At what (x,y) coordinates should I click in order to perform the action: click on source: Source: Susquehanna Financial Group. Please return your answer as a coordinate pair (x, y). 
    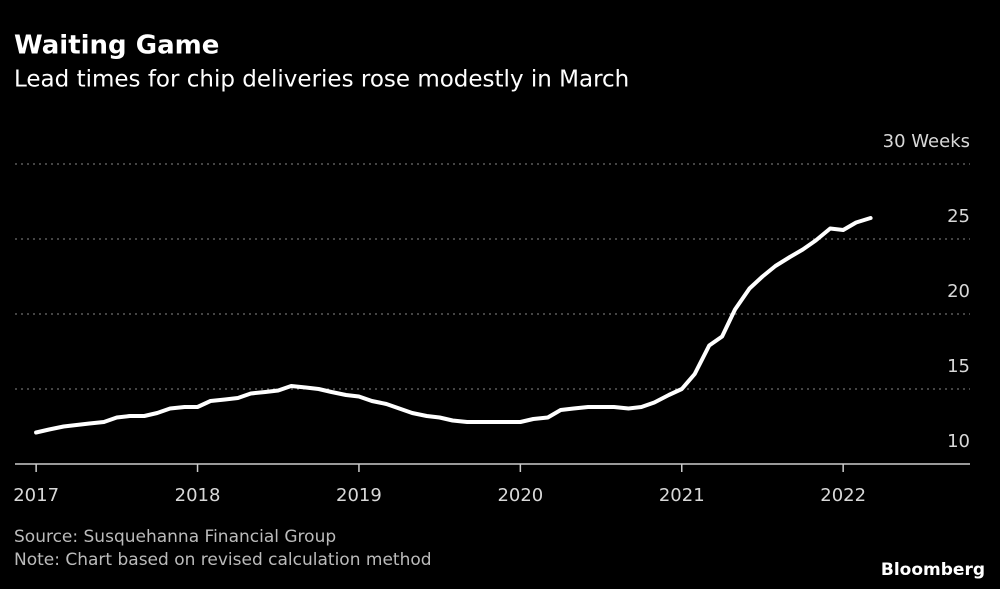
    Looking at the image, I should click on (175, 537).